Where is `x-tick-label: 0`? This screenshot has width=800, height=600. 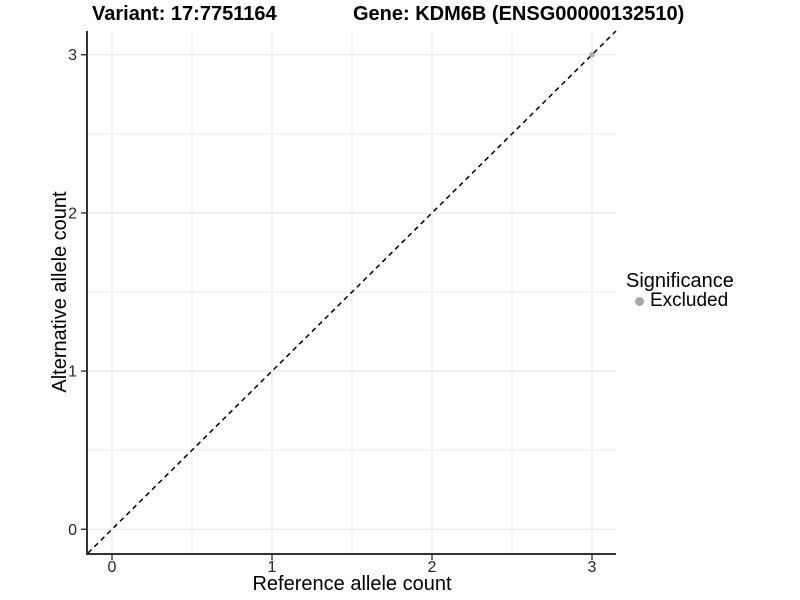 x-tick-label: 0 is located at coordinates (112, 567).